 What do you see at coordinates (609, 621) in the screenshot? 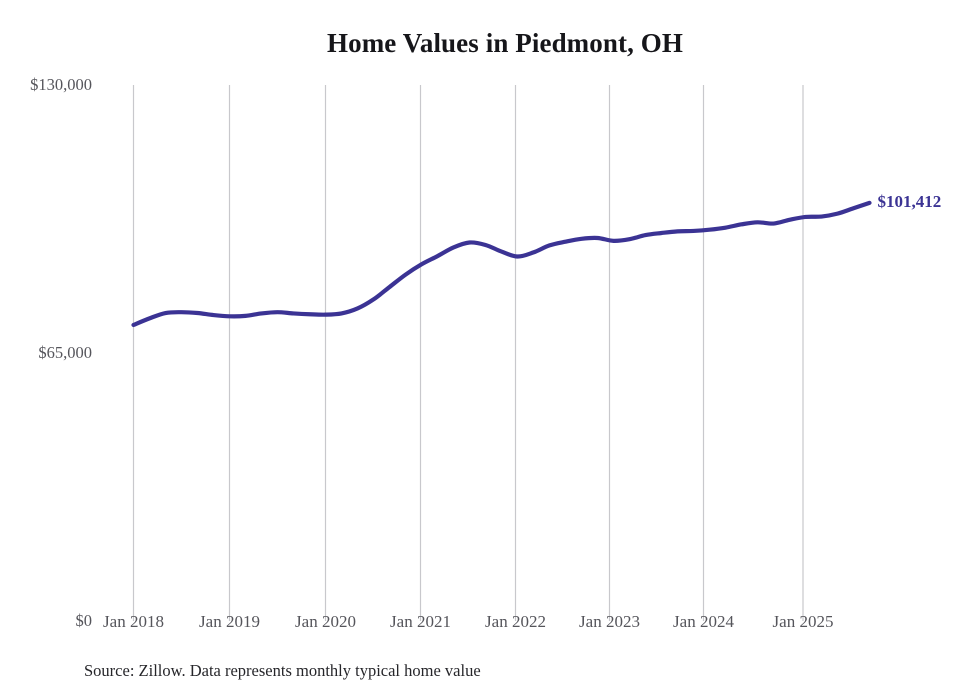
I see `x-axis-tick-label: Jan 2023` at bounding box center [609, 621].